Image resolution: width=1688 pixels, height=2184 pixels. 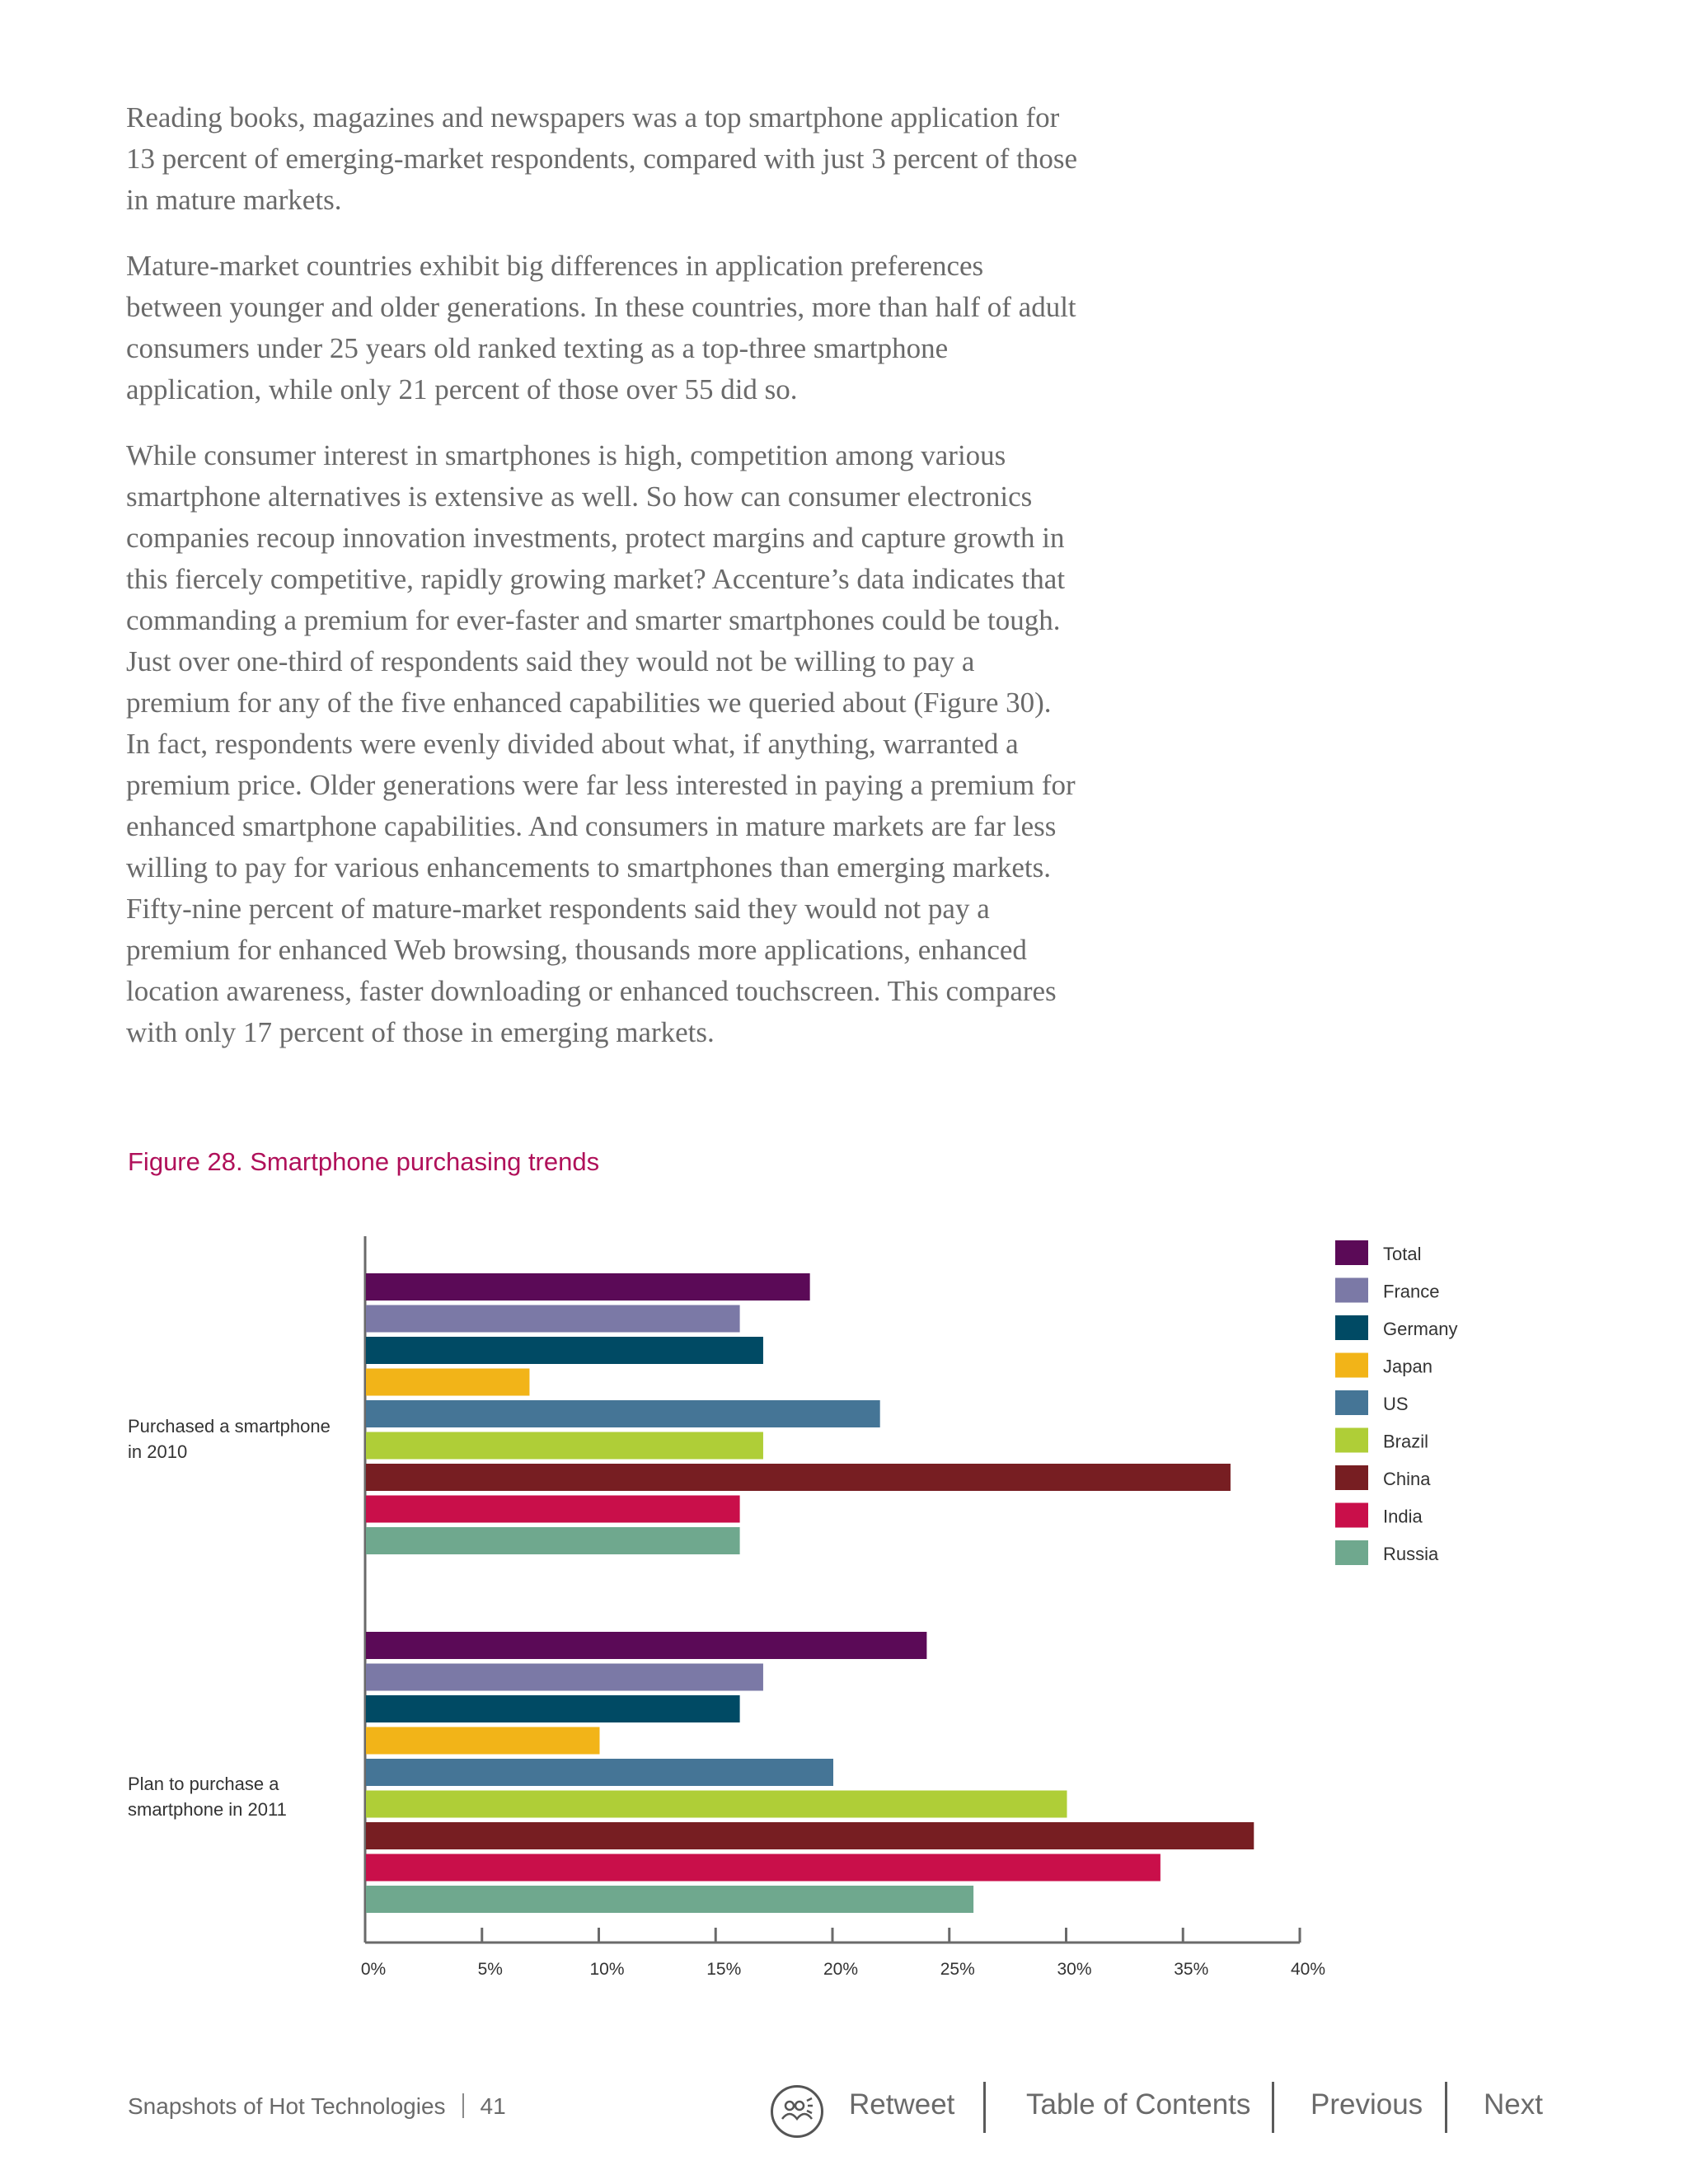 I want to click on x-tick-label: 15%, so click(x=723, y=1969).